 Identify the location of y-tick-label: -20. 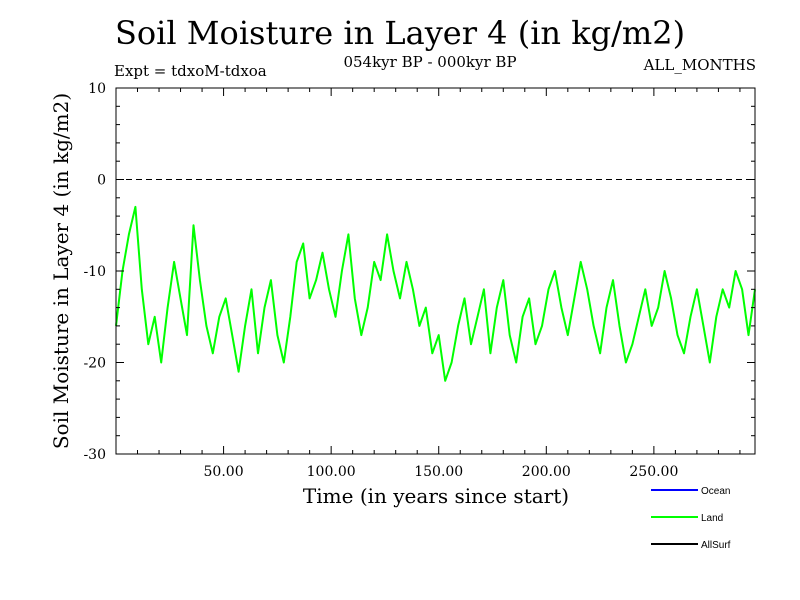
(94, 364).